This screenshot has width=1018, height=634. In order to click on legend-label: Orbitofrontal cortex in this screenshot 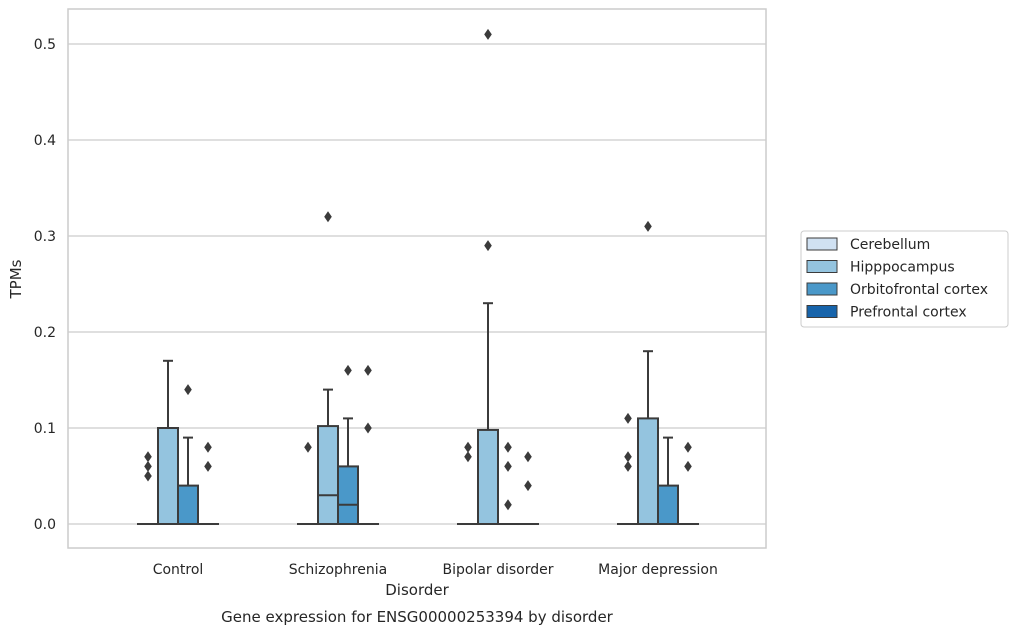, I will do `click(919, 290)`.